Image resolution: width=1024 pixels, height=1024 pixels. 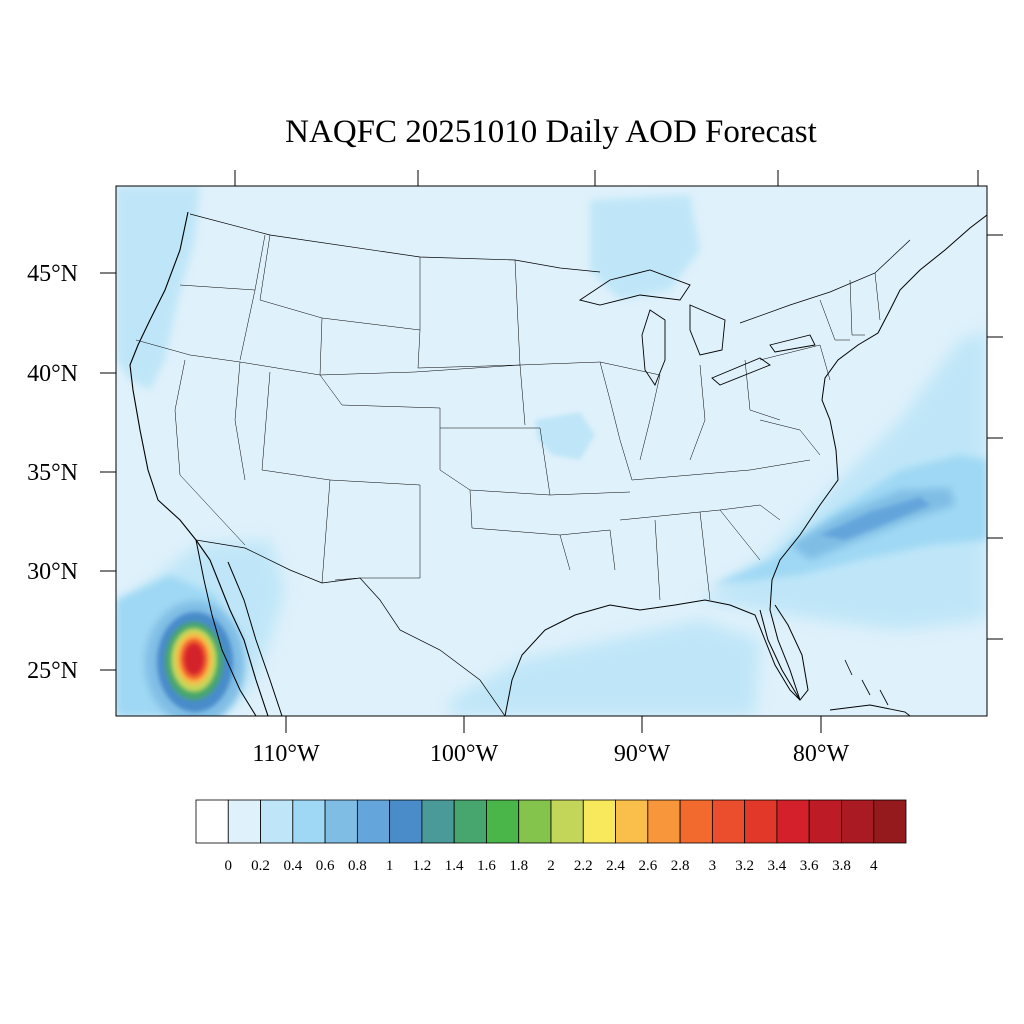 I want to click on colorbar-label: 2.4, so click(x=615, y=866).